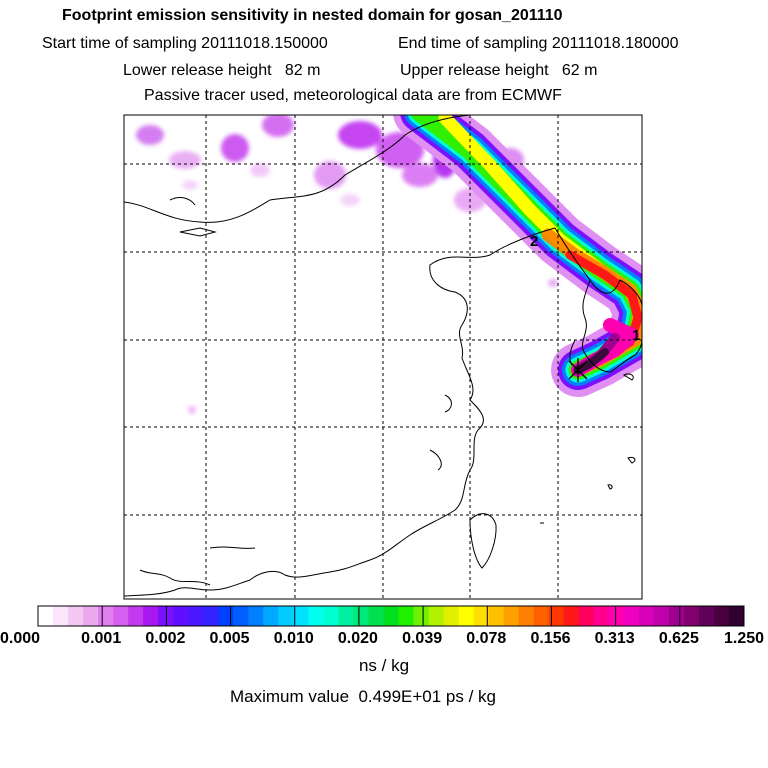 The height and width of the screenshot is (768, 768). I want to click on colorbar-tick-label: 0.313, so click(614, 638).